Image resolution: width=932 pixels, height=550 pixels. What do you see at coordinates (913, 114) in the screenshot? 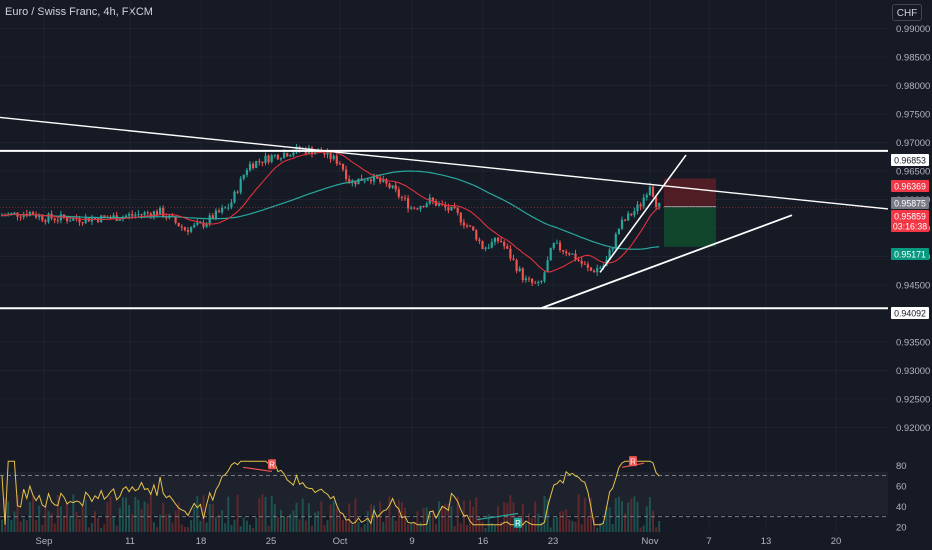
I see `y-tick-label: 0.97500` at bounding box center [913, 114].